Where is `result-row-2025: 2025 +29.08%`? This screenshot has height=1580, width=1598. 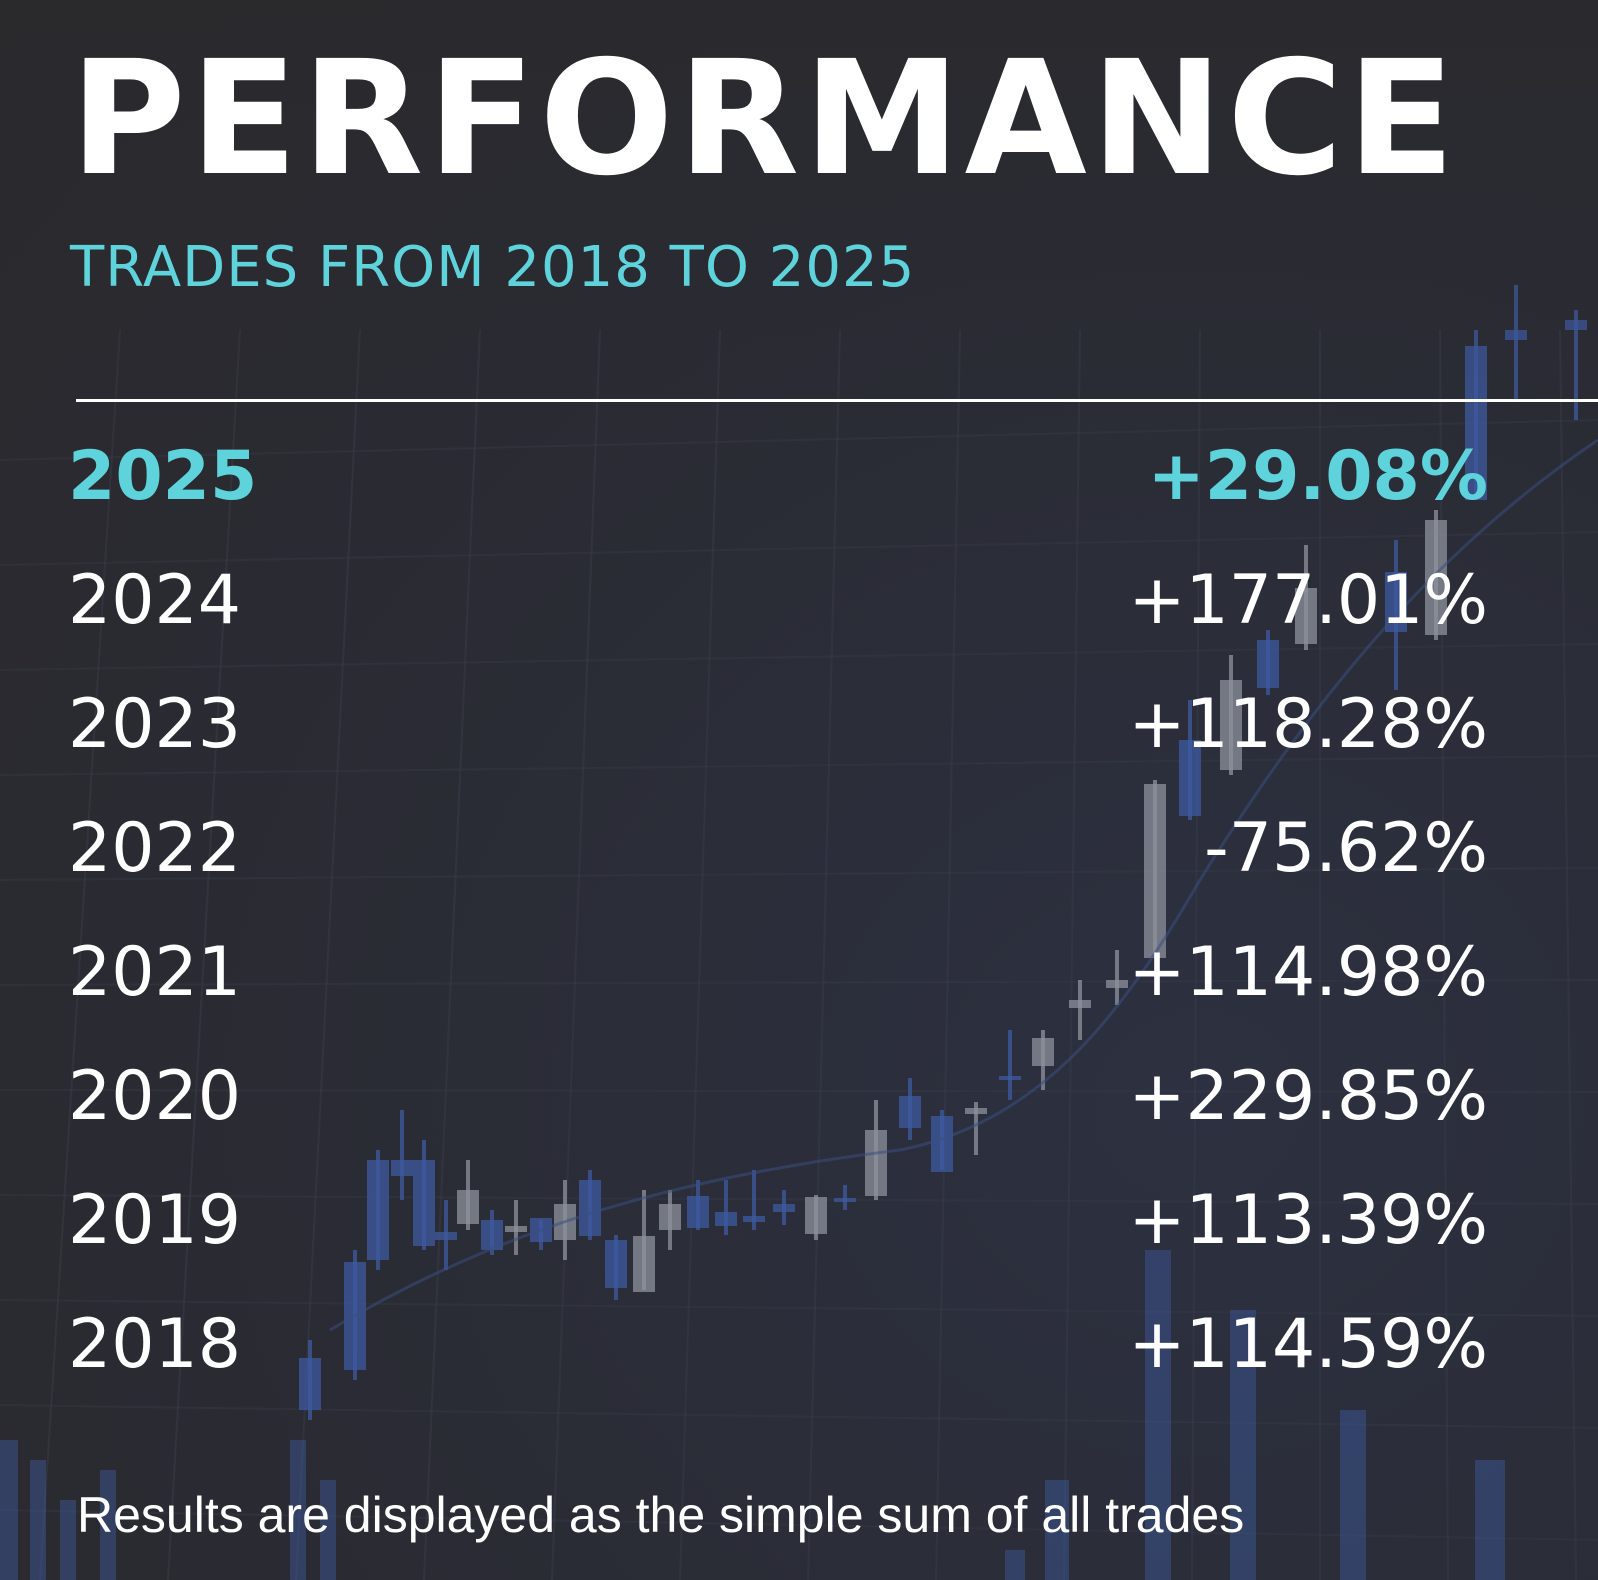 result-row-2025: 2025 +29.08% is located at coordinates (778, 477).